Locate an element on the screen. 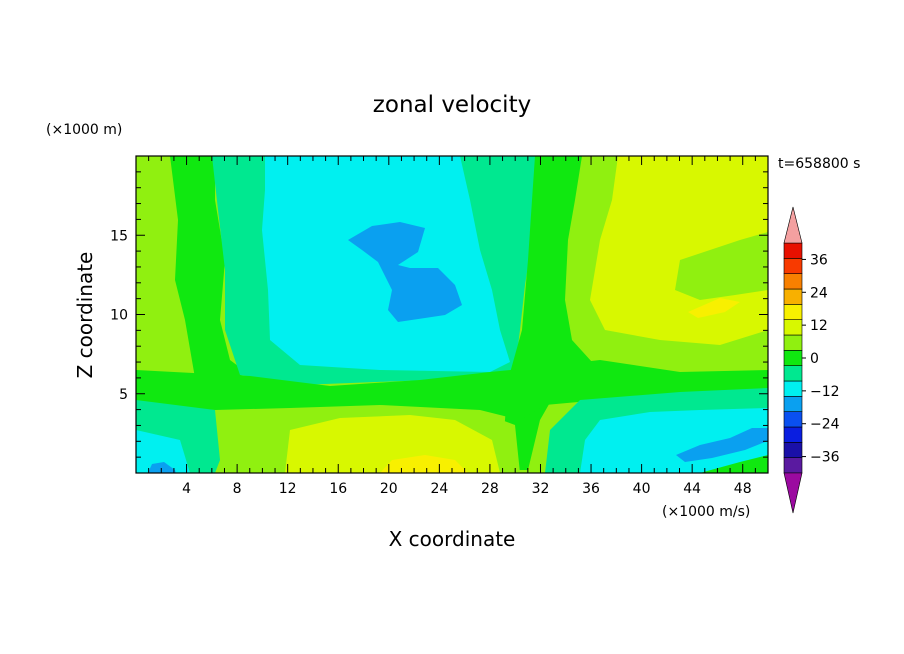 This screenshot has height=654, width=904. colorbar-tick-label: 0 is located at coordinates (814, 359).